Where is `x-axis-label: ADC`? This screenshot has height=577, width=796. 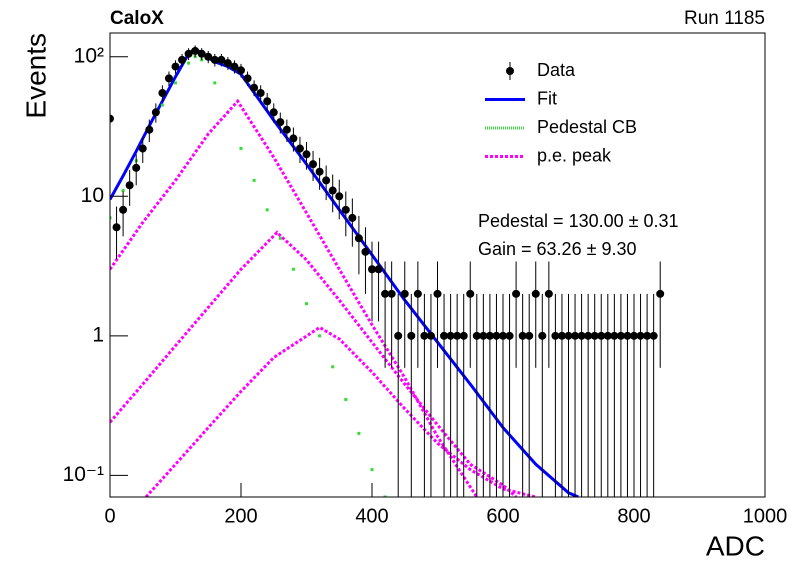
x-axis-label: ADC is located at coordinates (735, 545).